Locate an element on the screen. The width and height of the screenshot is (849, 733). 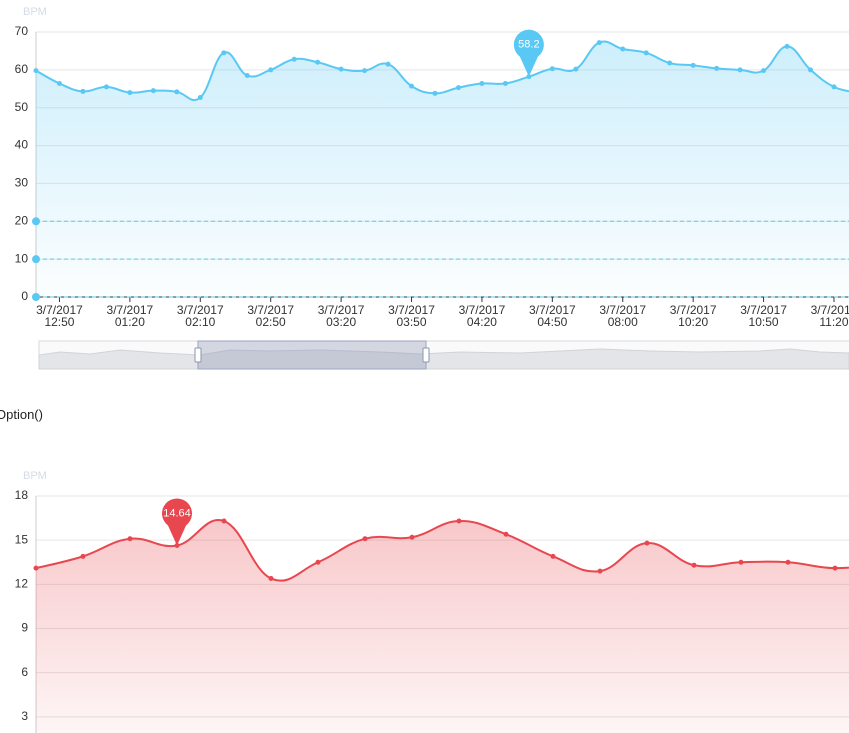
x-tick-label: 3/7/2017 04:50 is located at coordinates (552, 316).